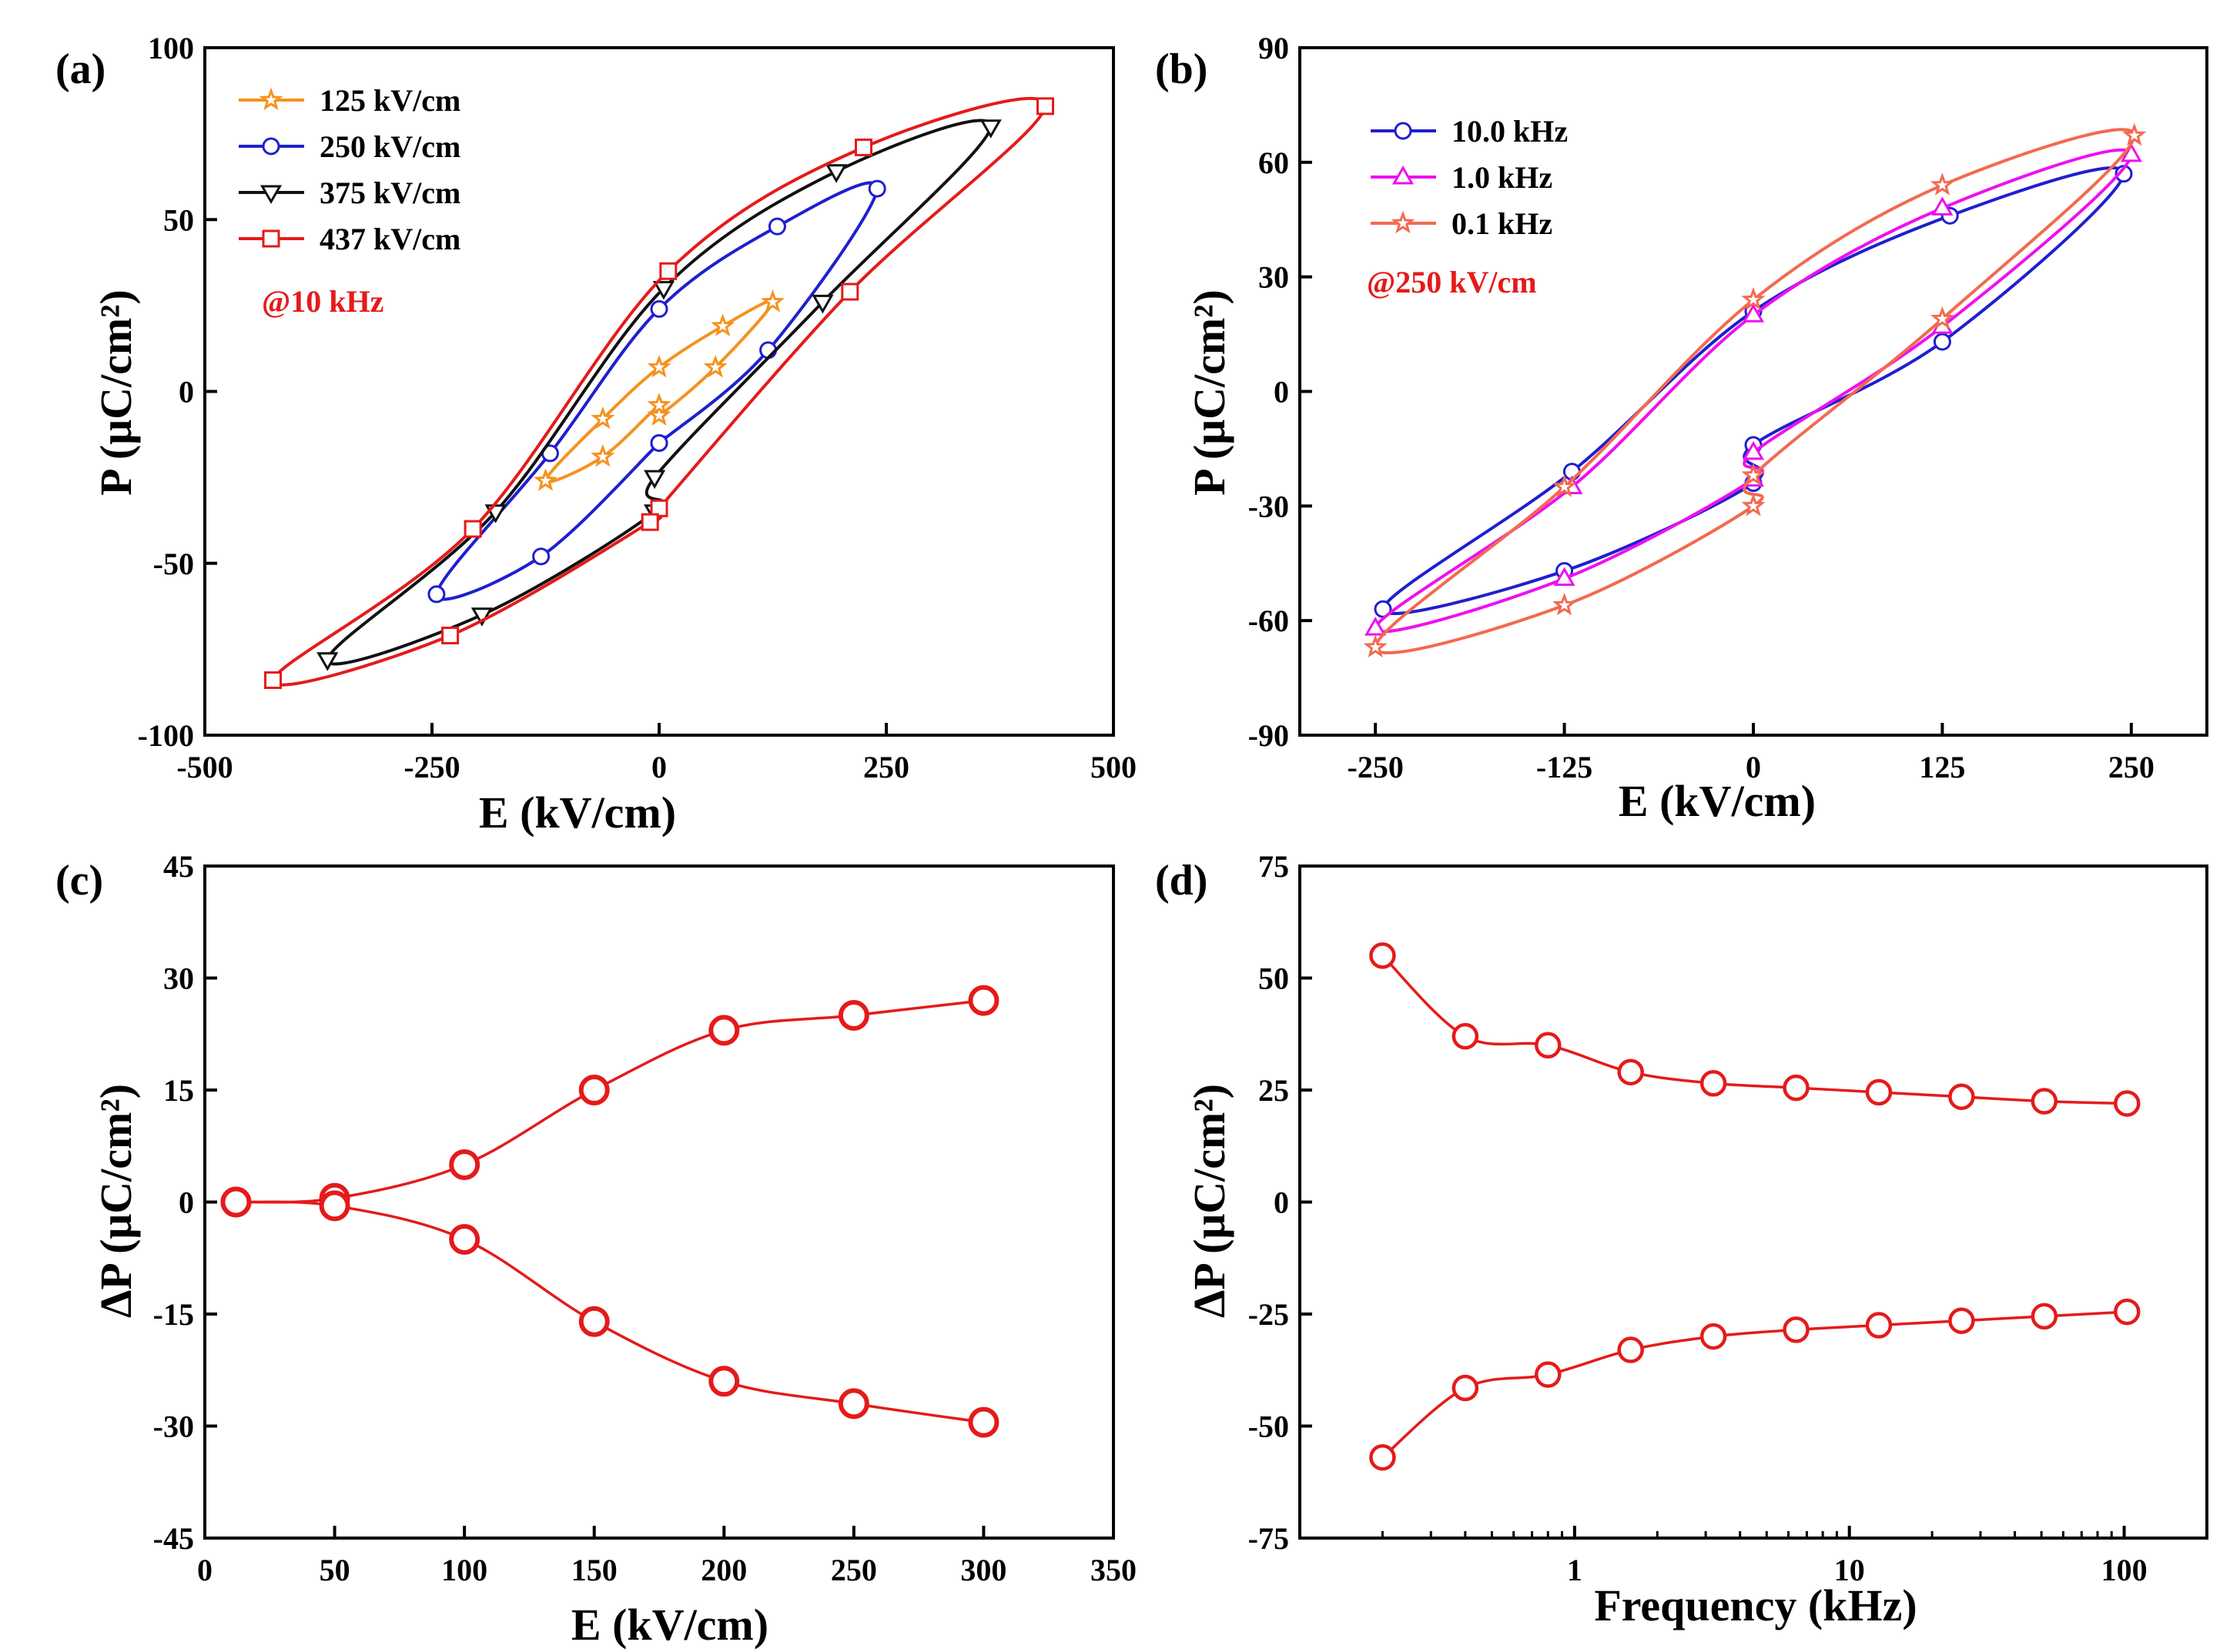  I want to click on panel-label-a: (a), so click(80, 69).